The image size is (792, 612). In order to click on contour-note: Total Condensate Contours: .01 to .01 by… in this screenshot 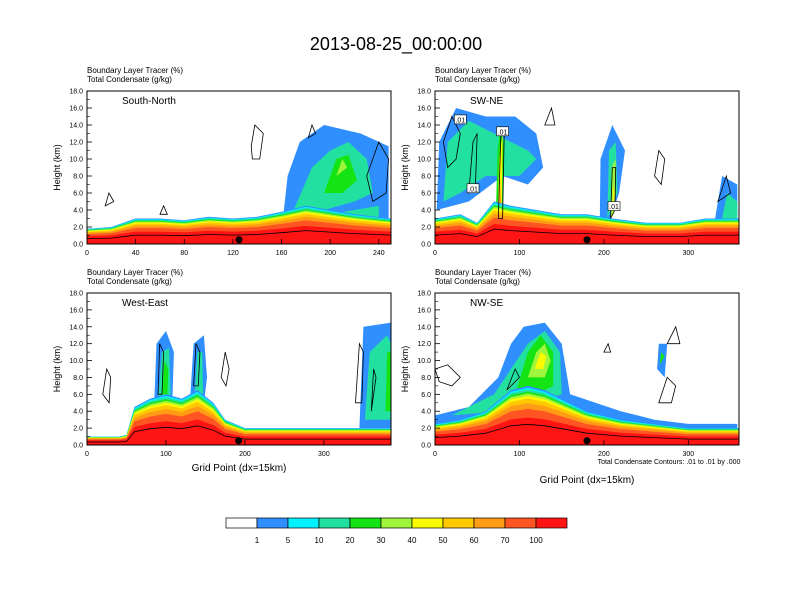, I will do `click(669, 462)`.